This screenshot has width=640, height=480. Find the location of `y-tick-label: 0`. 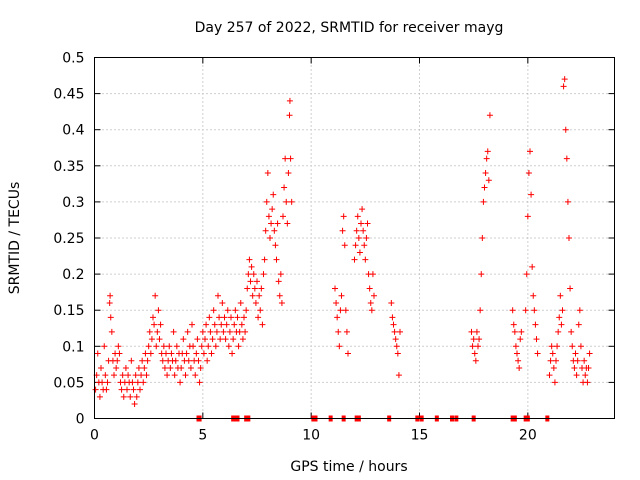

y-tick-label: 0 is located at coordinates (80, 420).